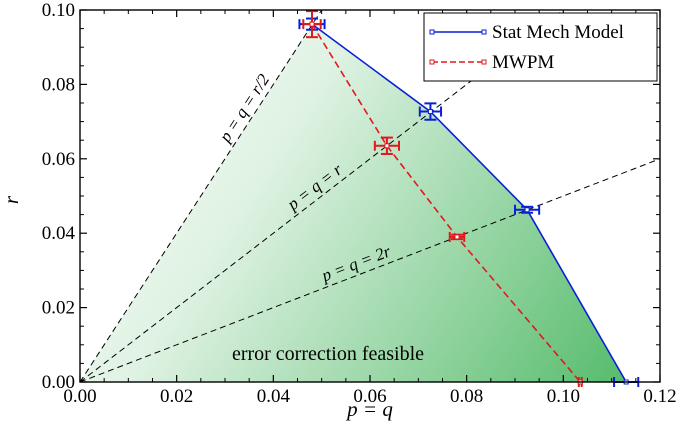  I want to click on y-tick-label: 0.10, so click(58, 10).